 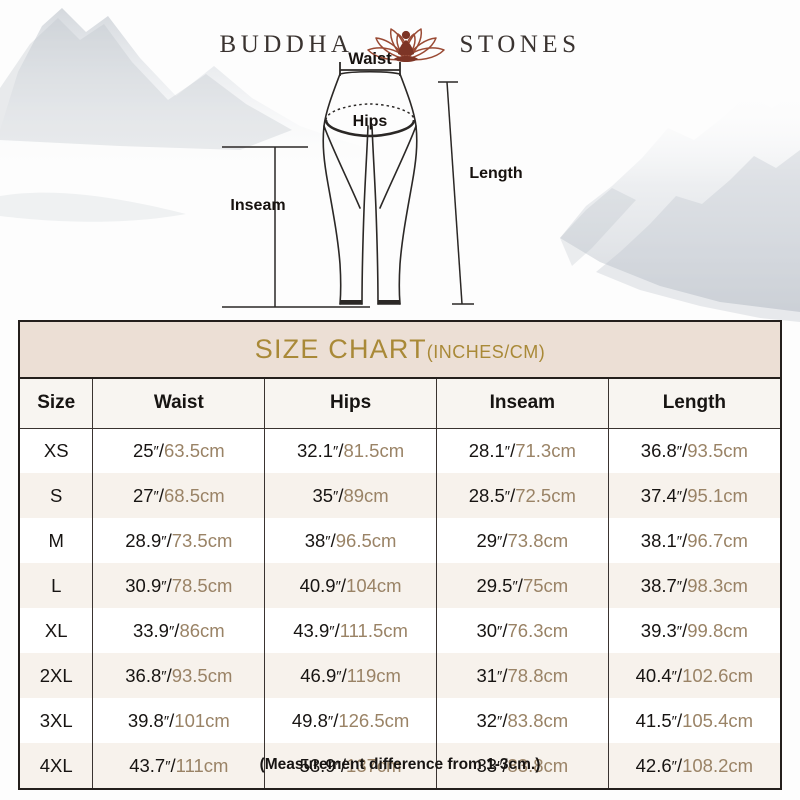 What do you see at coordinates (486, 495) in the screenshot?
I see `value-inches: 28.5` at bounding box center [486, 495].